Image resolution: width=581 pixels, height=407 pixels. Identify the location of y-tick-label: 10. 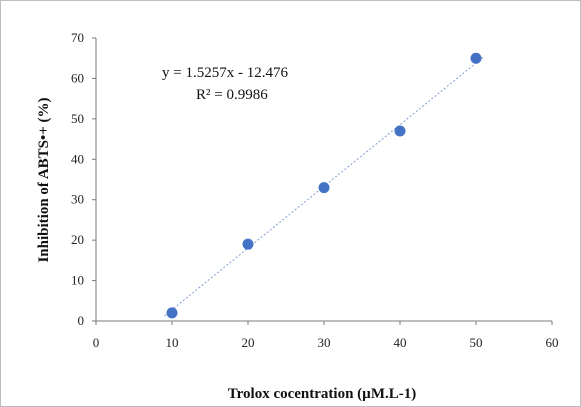
(77, 280).